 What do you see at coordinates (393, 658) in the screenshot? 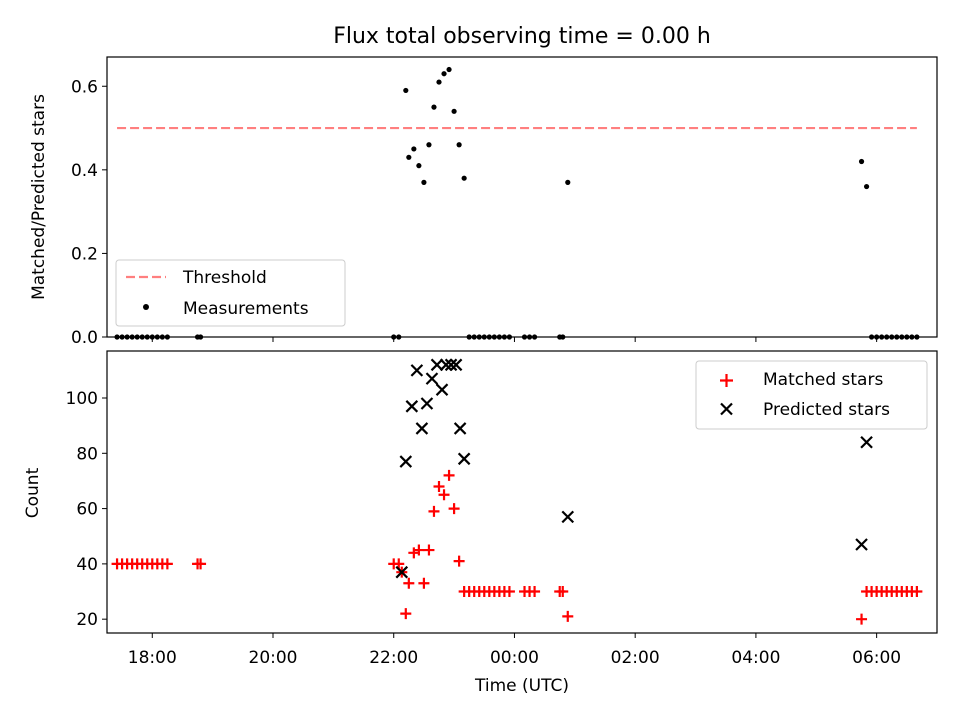
I see `xtick-label: 22:00` at bounding box center [393, 658].